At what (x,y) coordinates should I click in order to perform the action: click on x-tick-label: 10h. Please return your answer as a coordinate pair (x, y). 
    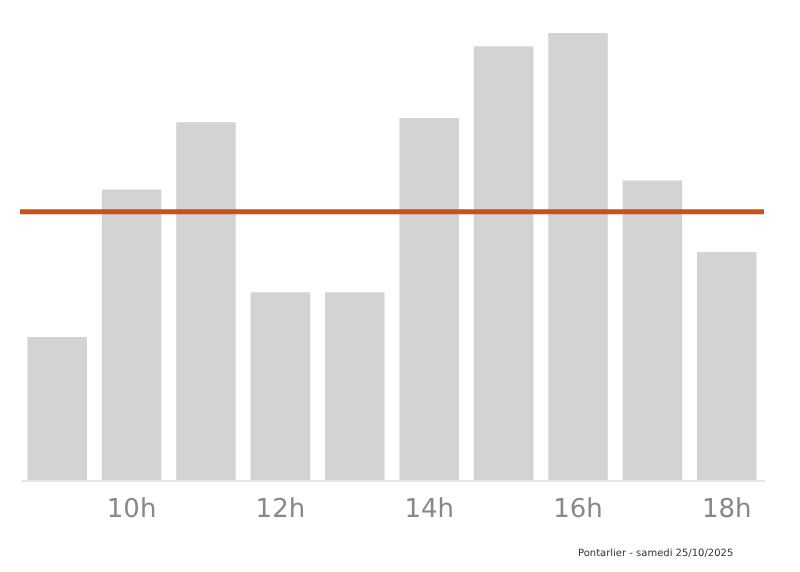
    Looking at the image, I should click on (131, 510).